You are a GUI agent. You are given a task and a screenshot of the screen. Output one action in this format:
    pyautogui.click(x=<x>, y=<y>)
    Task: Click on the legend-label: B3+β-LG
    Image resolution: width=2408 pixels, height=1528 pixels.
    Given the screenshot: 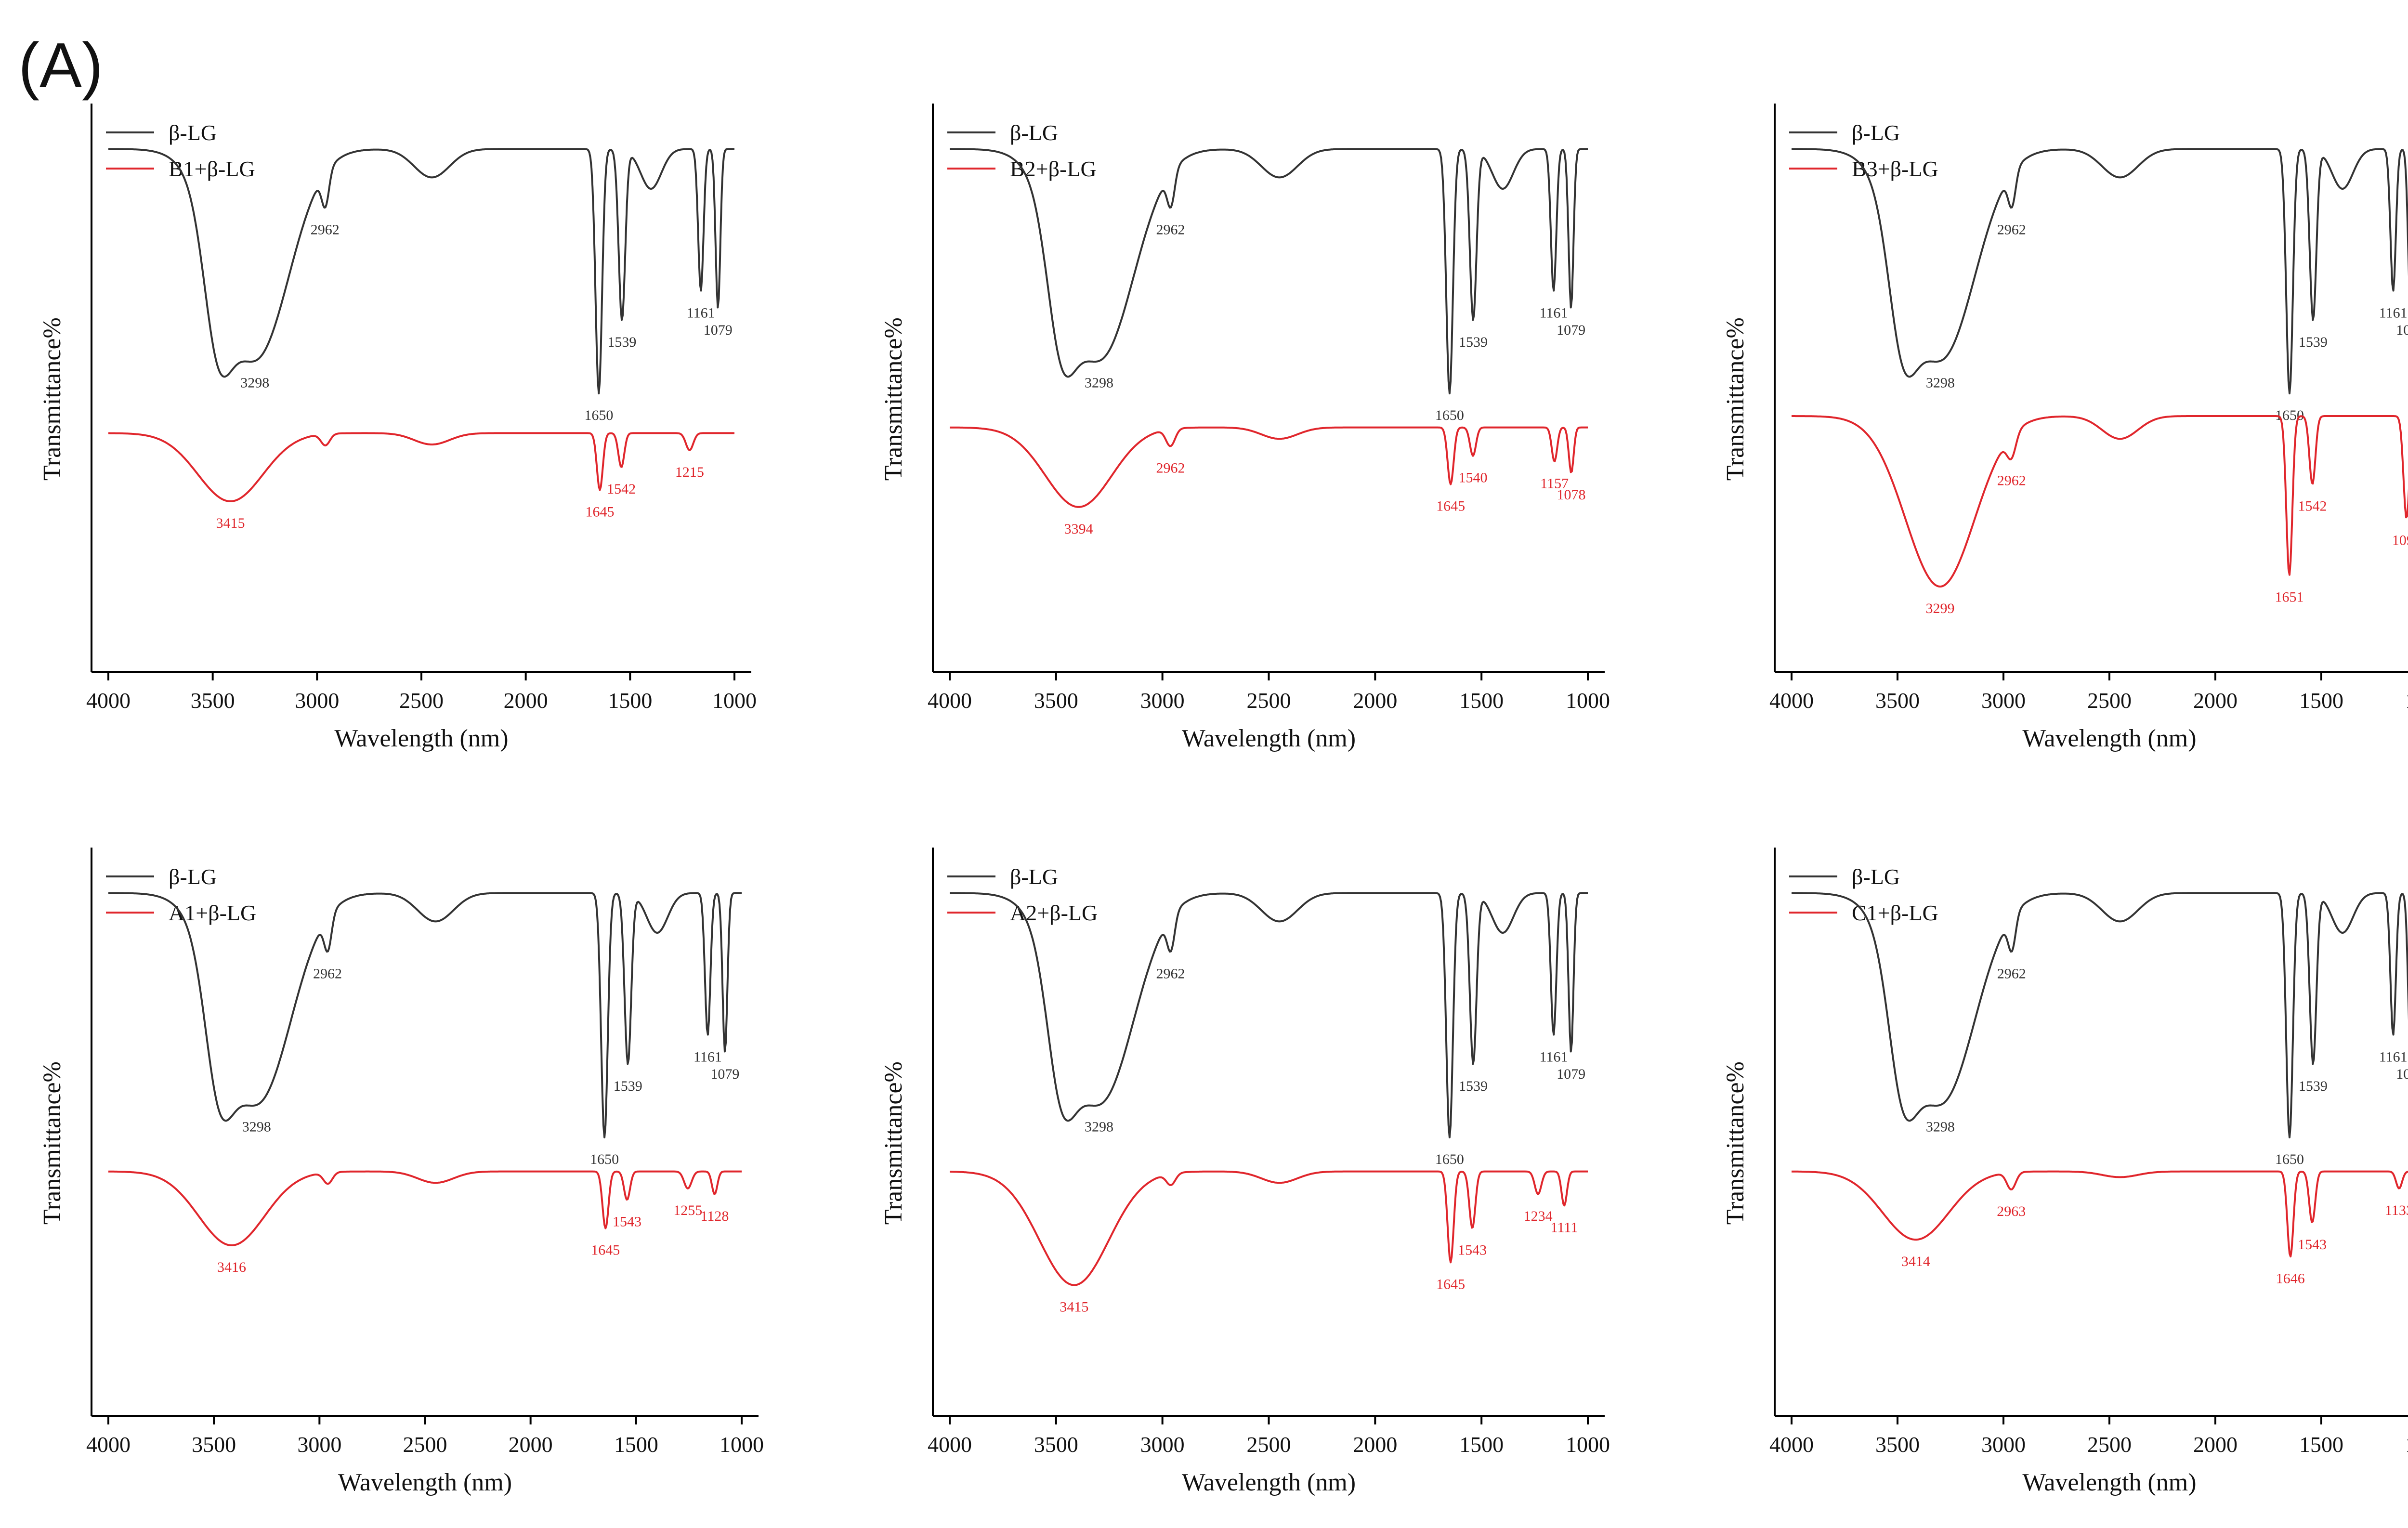 What is the action you would take?
    pyautogui.click(x=1895, y=169)
    